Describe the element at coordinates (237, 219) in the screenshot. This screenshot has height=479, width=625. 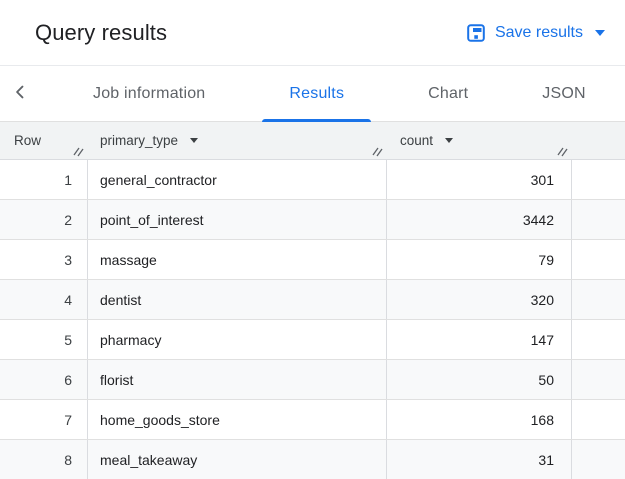
I see `primary-type-cell: point_of_interest` at that location.